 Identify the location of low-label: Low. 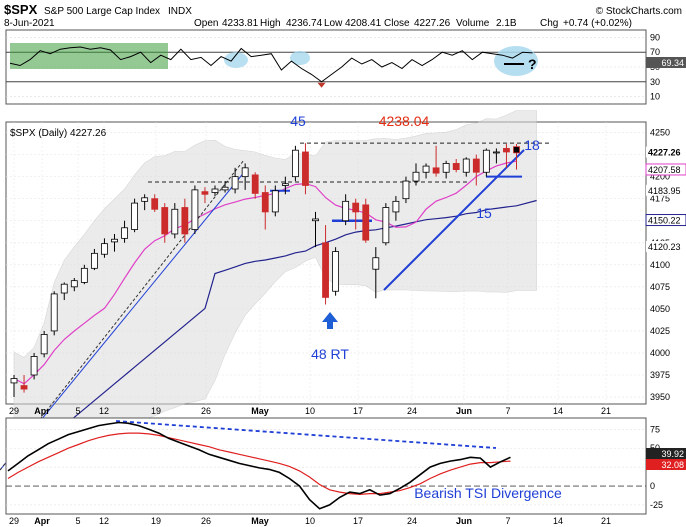
(333, 23).